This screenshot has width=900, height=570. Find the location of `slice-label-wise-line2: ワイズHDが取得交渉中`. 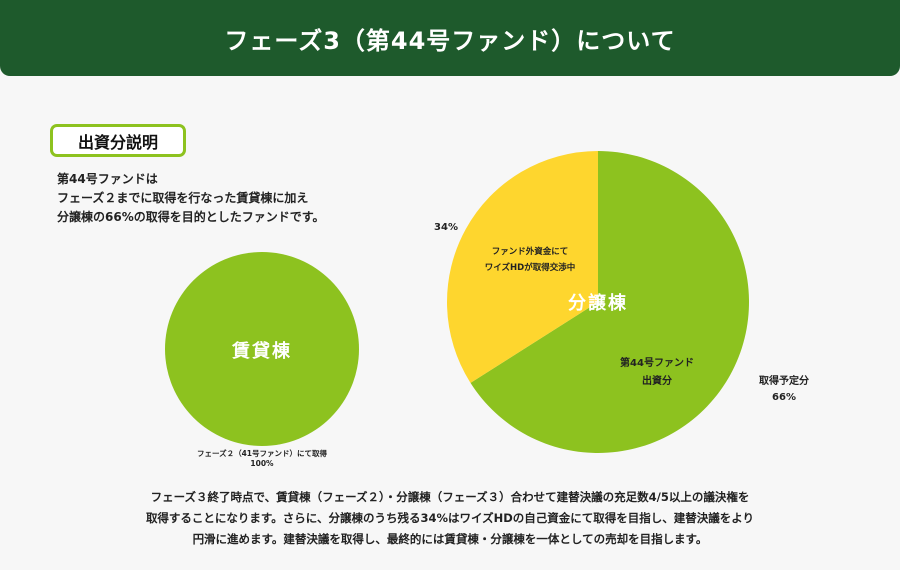

slice-label-wise-line2: ワイズHDが取得交渉中 is located at coordinates (530, 267).